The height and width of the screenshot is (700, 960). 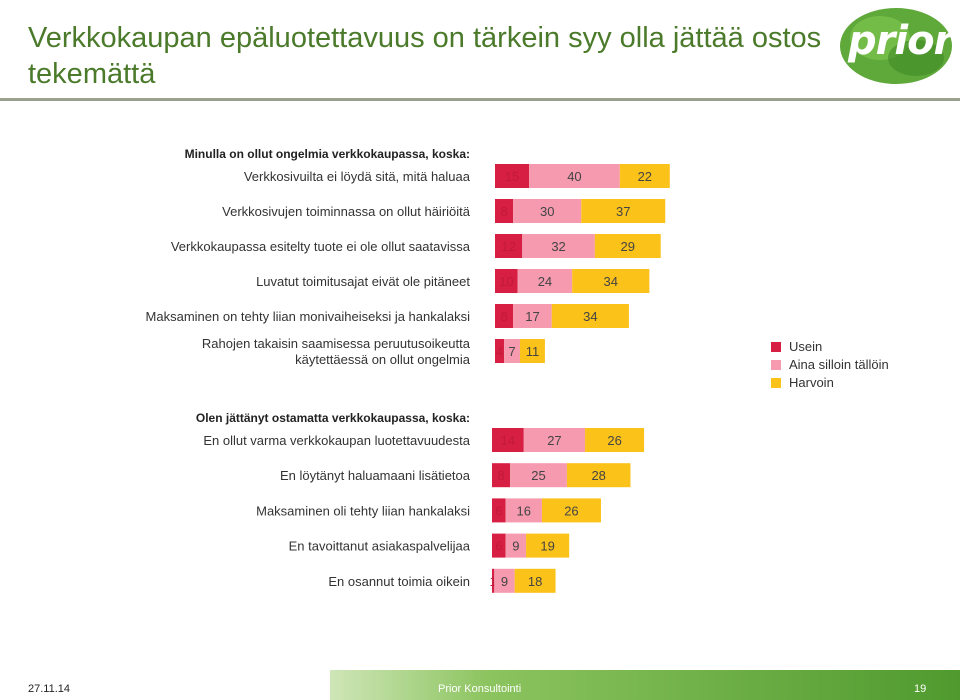 What do you see at coordinates (839, 364) in the screenshot?
I see `legend-entry: Aina silloin tällöin` at bounding box center [839, 364].